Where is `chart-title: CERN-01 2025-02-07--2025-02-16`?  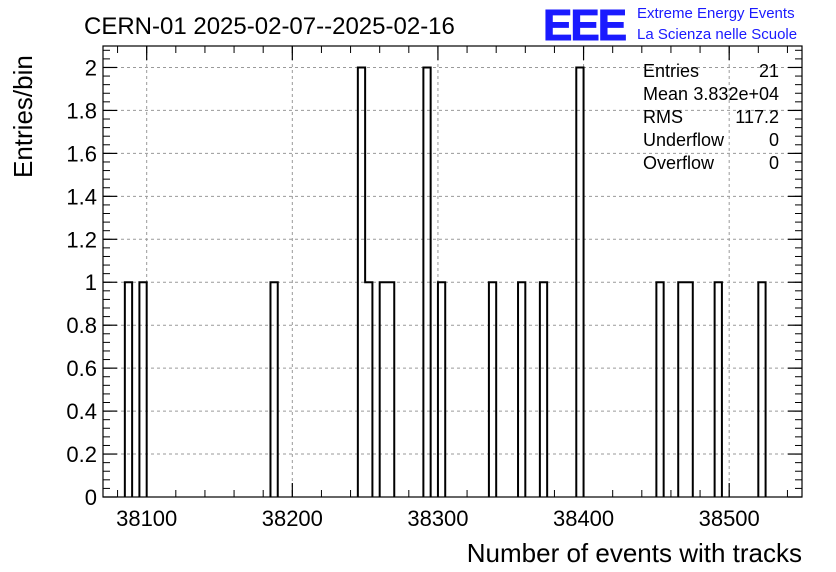
chart-title: CERN-01 2025-02-07--2025-02-16 is located at coordinates (269, 26).